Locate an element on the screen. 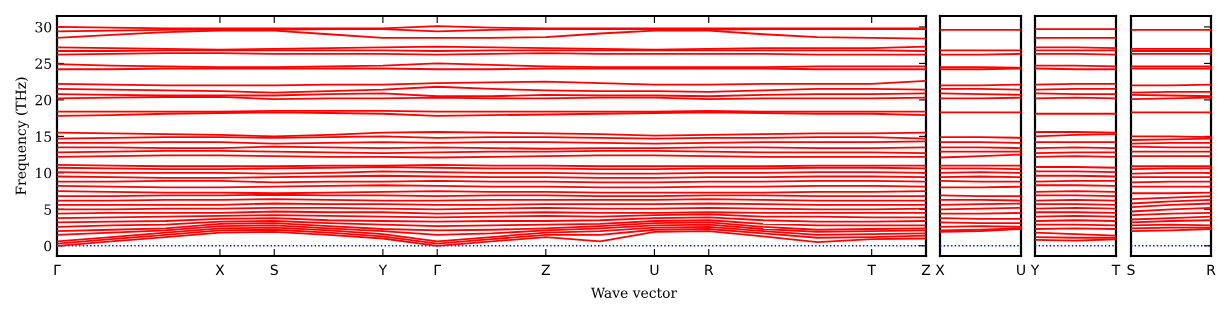 Image resolution: width=1232 pixels, height=310 pixels. x-axis-title: Wave vector is located at coordinates (634, 293).